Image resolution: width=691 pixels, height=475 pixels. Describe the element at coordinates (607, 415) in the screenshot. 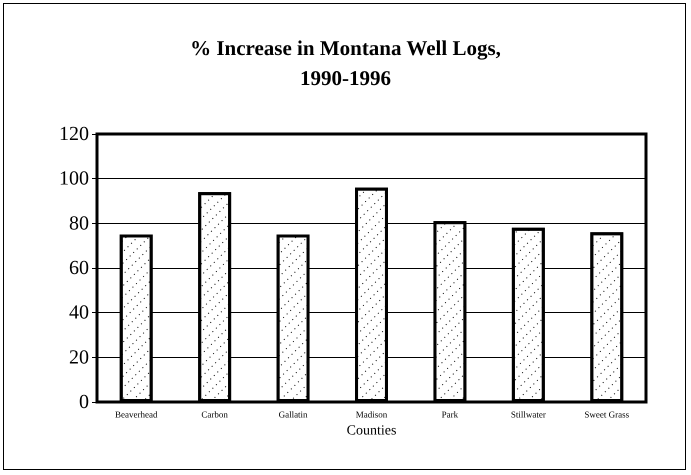

I see `x-tick-label: Sweet Grass` at that location.